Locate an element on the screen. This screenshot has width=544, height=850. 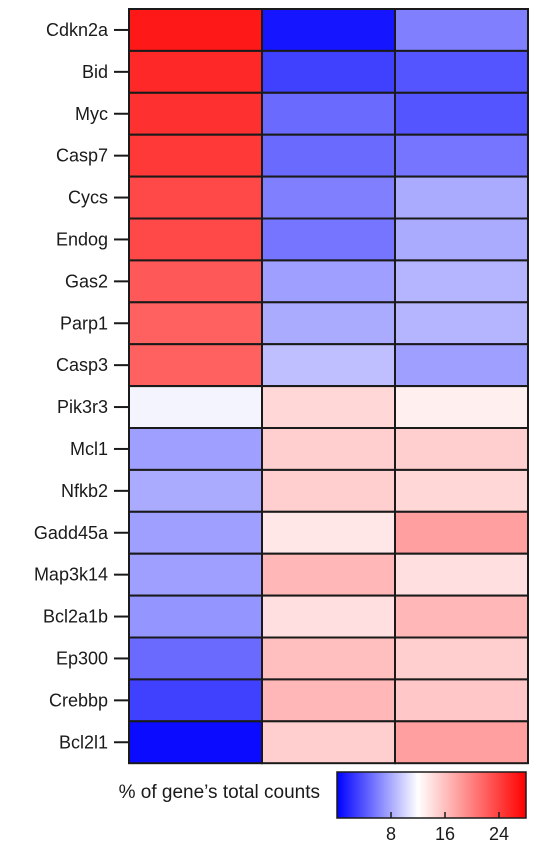
row-label: Bid is located at coordinates (95, 72).